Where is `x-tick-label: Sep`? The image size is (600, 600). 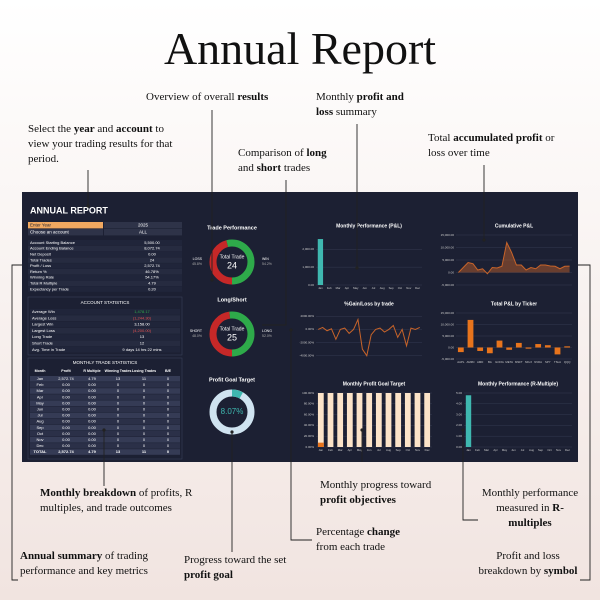 x-tick-label: Sep is located at coordinates (391, 288).